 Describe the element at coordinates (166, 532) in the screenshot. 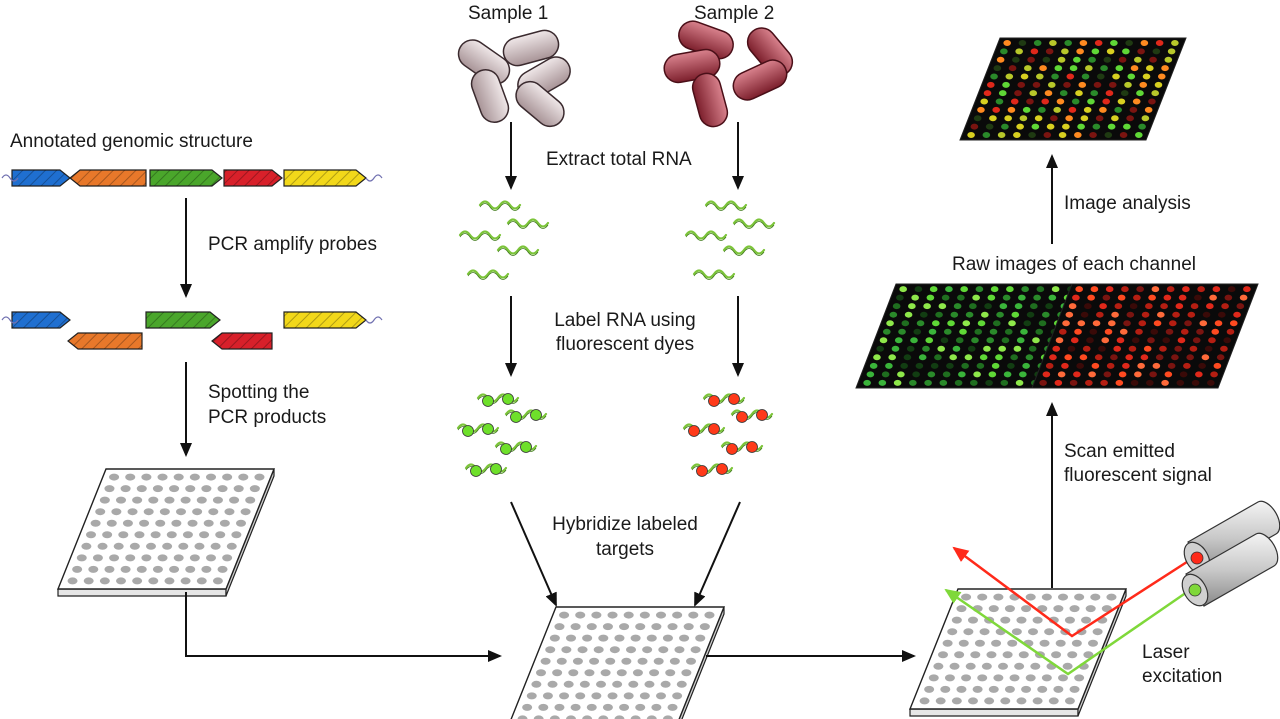

I see `blank-slide` at that location.